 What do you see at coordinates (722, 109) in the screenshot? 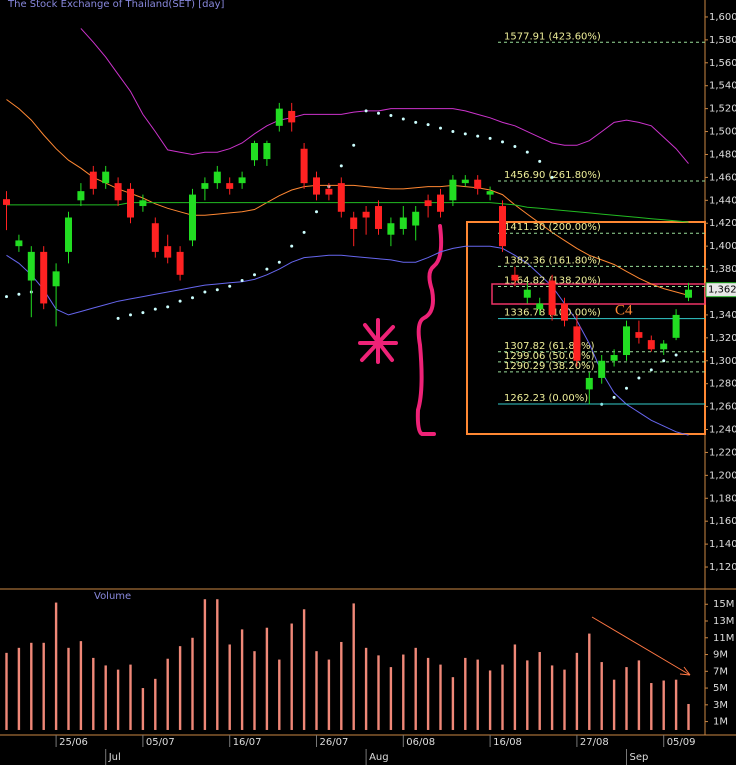
I see `y-tick-label: 1,520` at bounding box center [722, 109].